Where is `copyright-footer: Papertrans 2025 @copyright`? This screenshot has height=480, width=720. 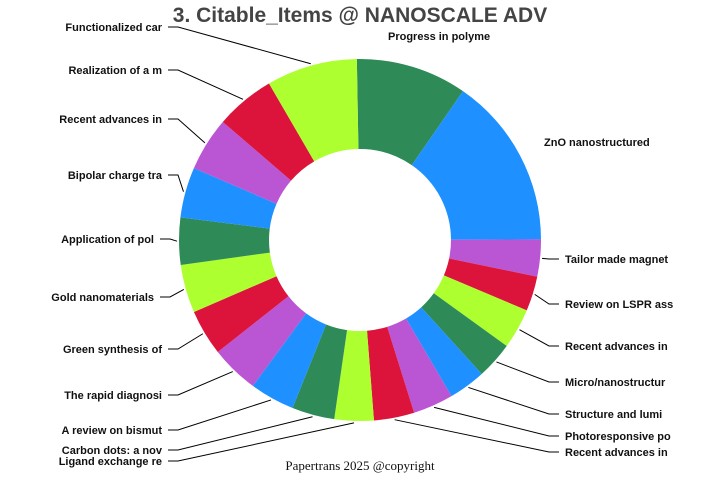
copyright-footer: Papertrans 2025 @copyright is located at coordinates (360, 465).